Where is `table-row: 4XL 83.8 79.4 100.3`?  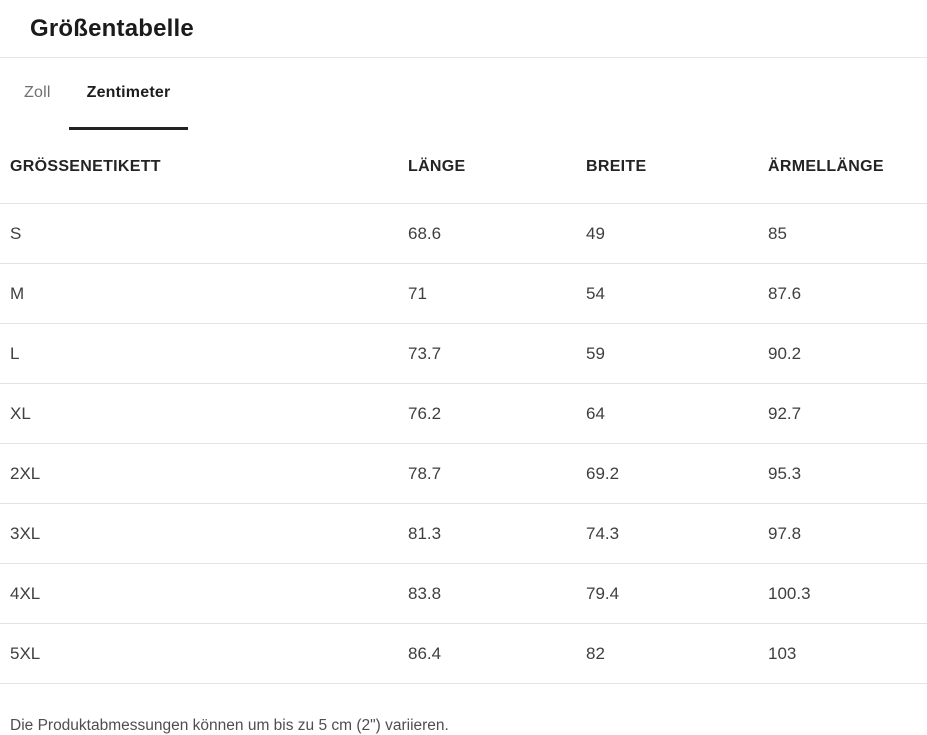
table-row: 4XL 83.8 79.4 100.3 is located at coordinates (463, 593).